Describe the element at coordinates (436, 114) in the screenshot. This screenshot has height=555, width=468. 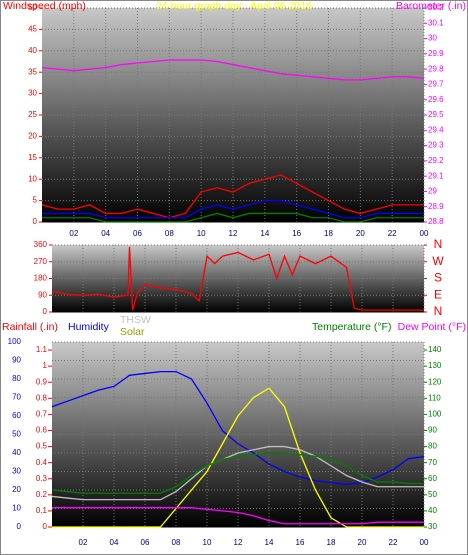
I see `y2-tick-label: 29.5` at that location.